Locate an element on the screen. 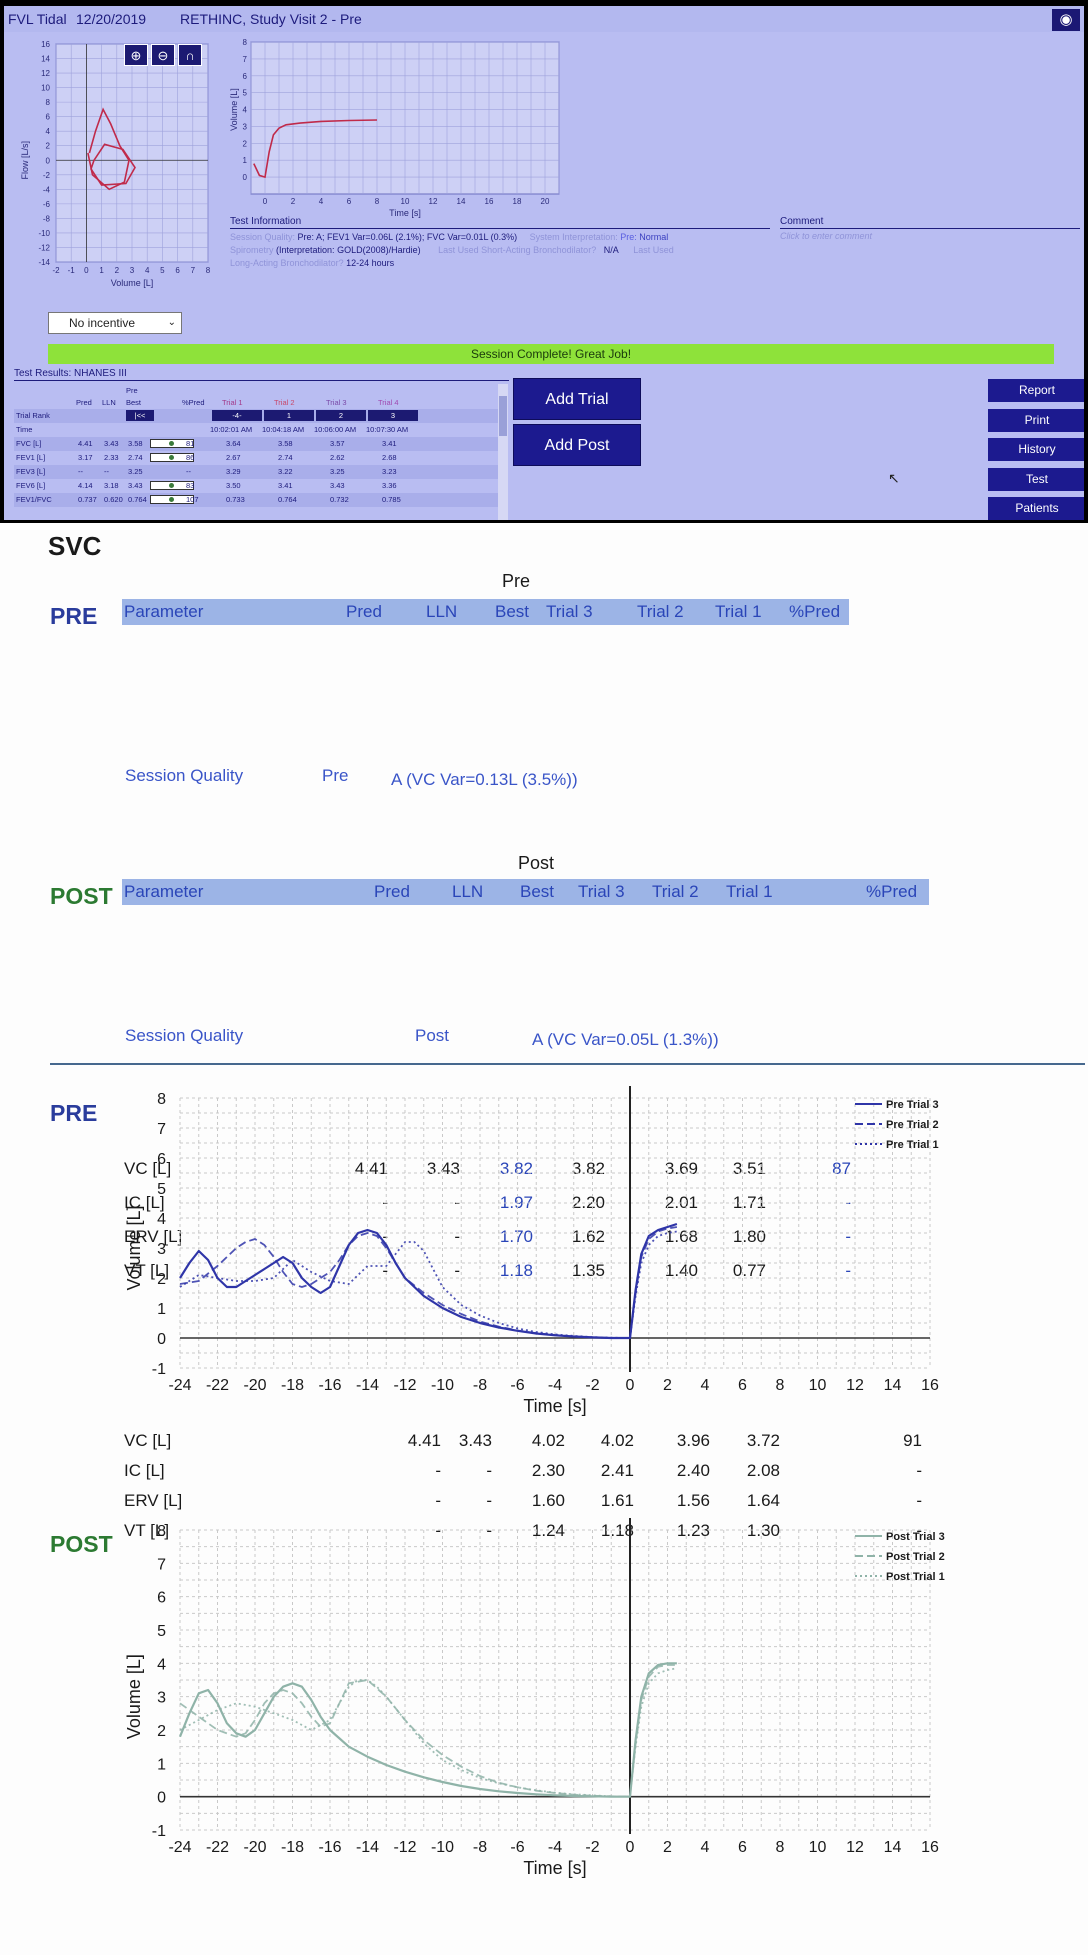 This screenshot has width=1088, height=1955. x-tick-label: 12 is located at coordinates (855, 1385).